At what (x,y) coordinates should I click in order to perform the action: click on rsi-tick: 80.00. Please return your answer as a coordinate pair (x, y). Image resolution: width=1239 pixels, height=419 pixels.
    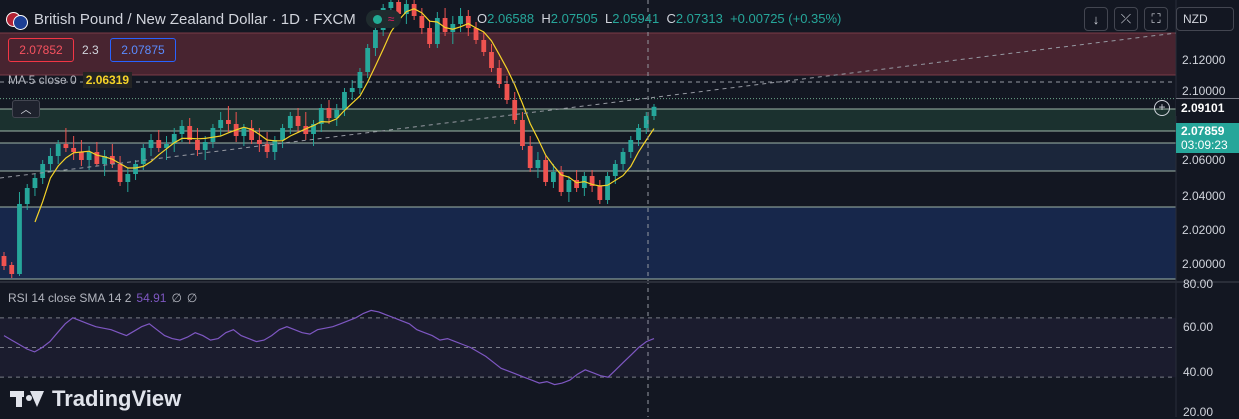
    Looking at the image, I should click on (1198, 284).